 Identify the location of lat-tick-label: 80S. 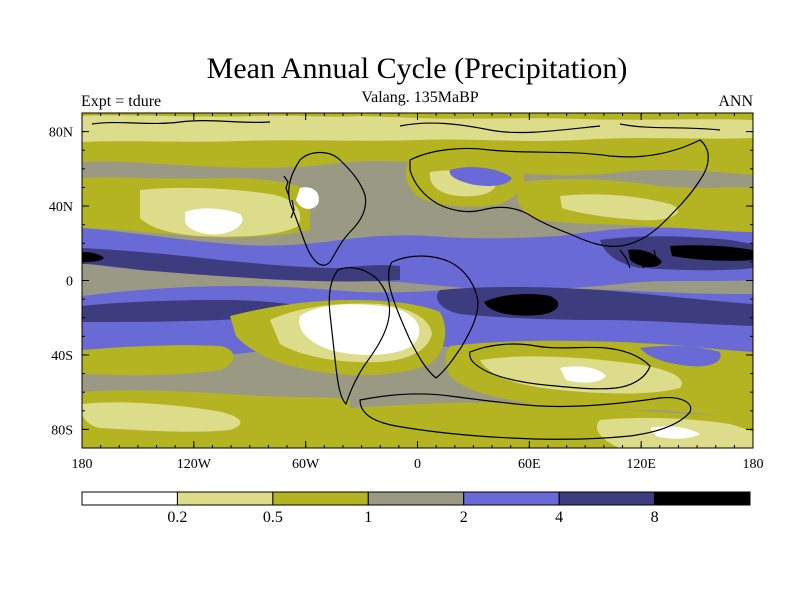
(62, 430).